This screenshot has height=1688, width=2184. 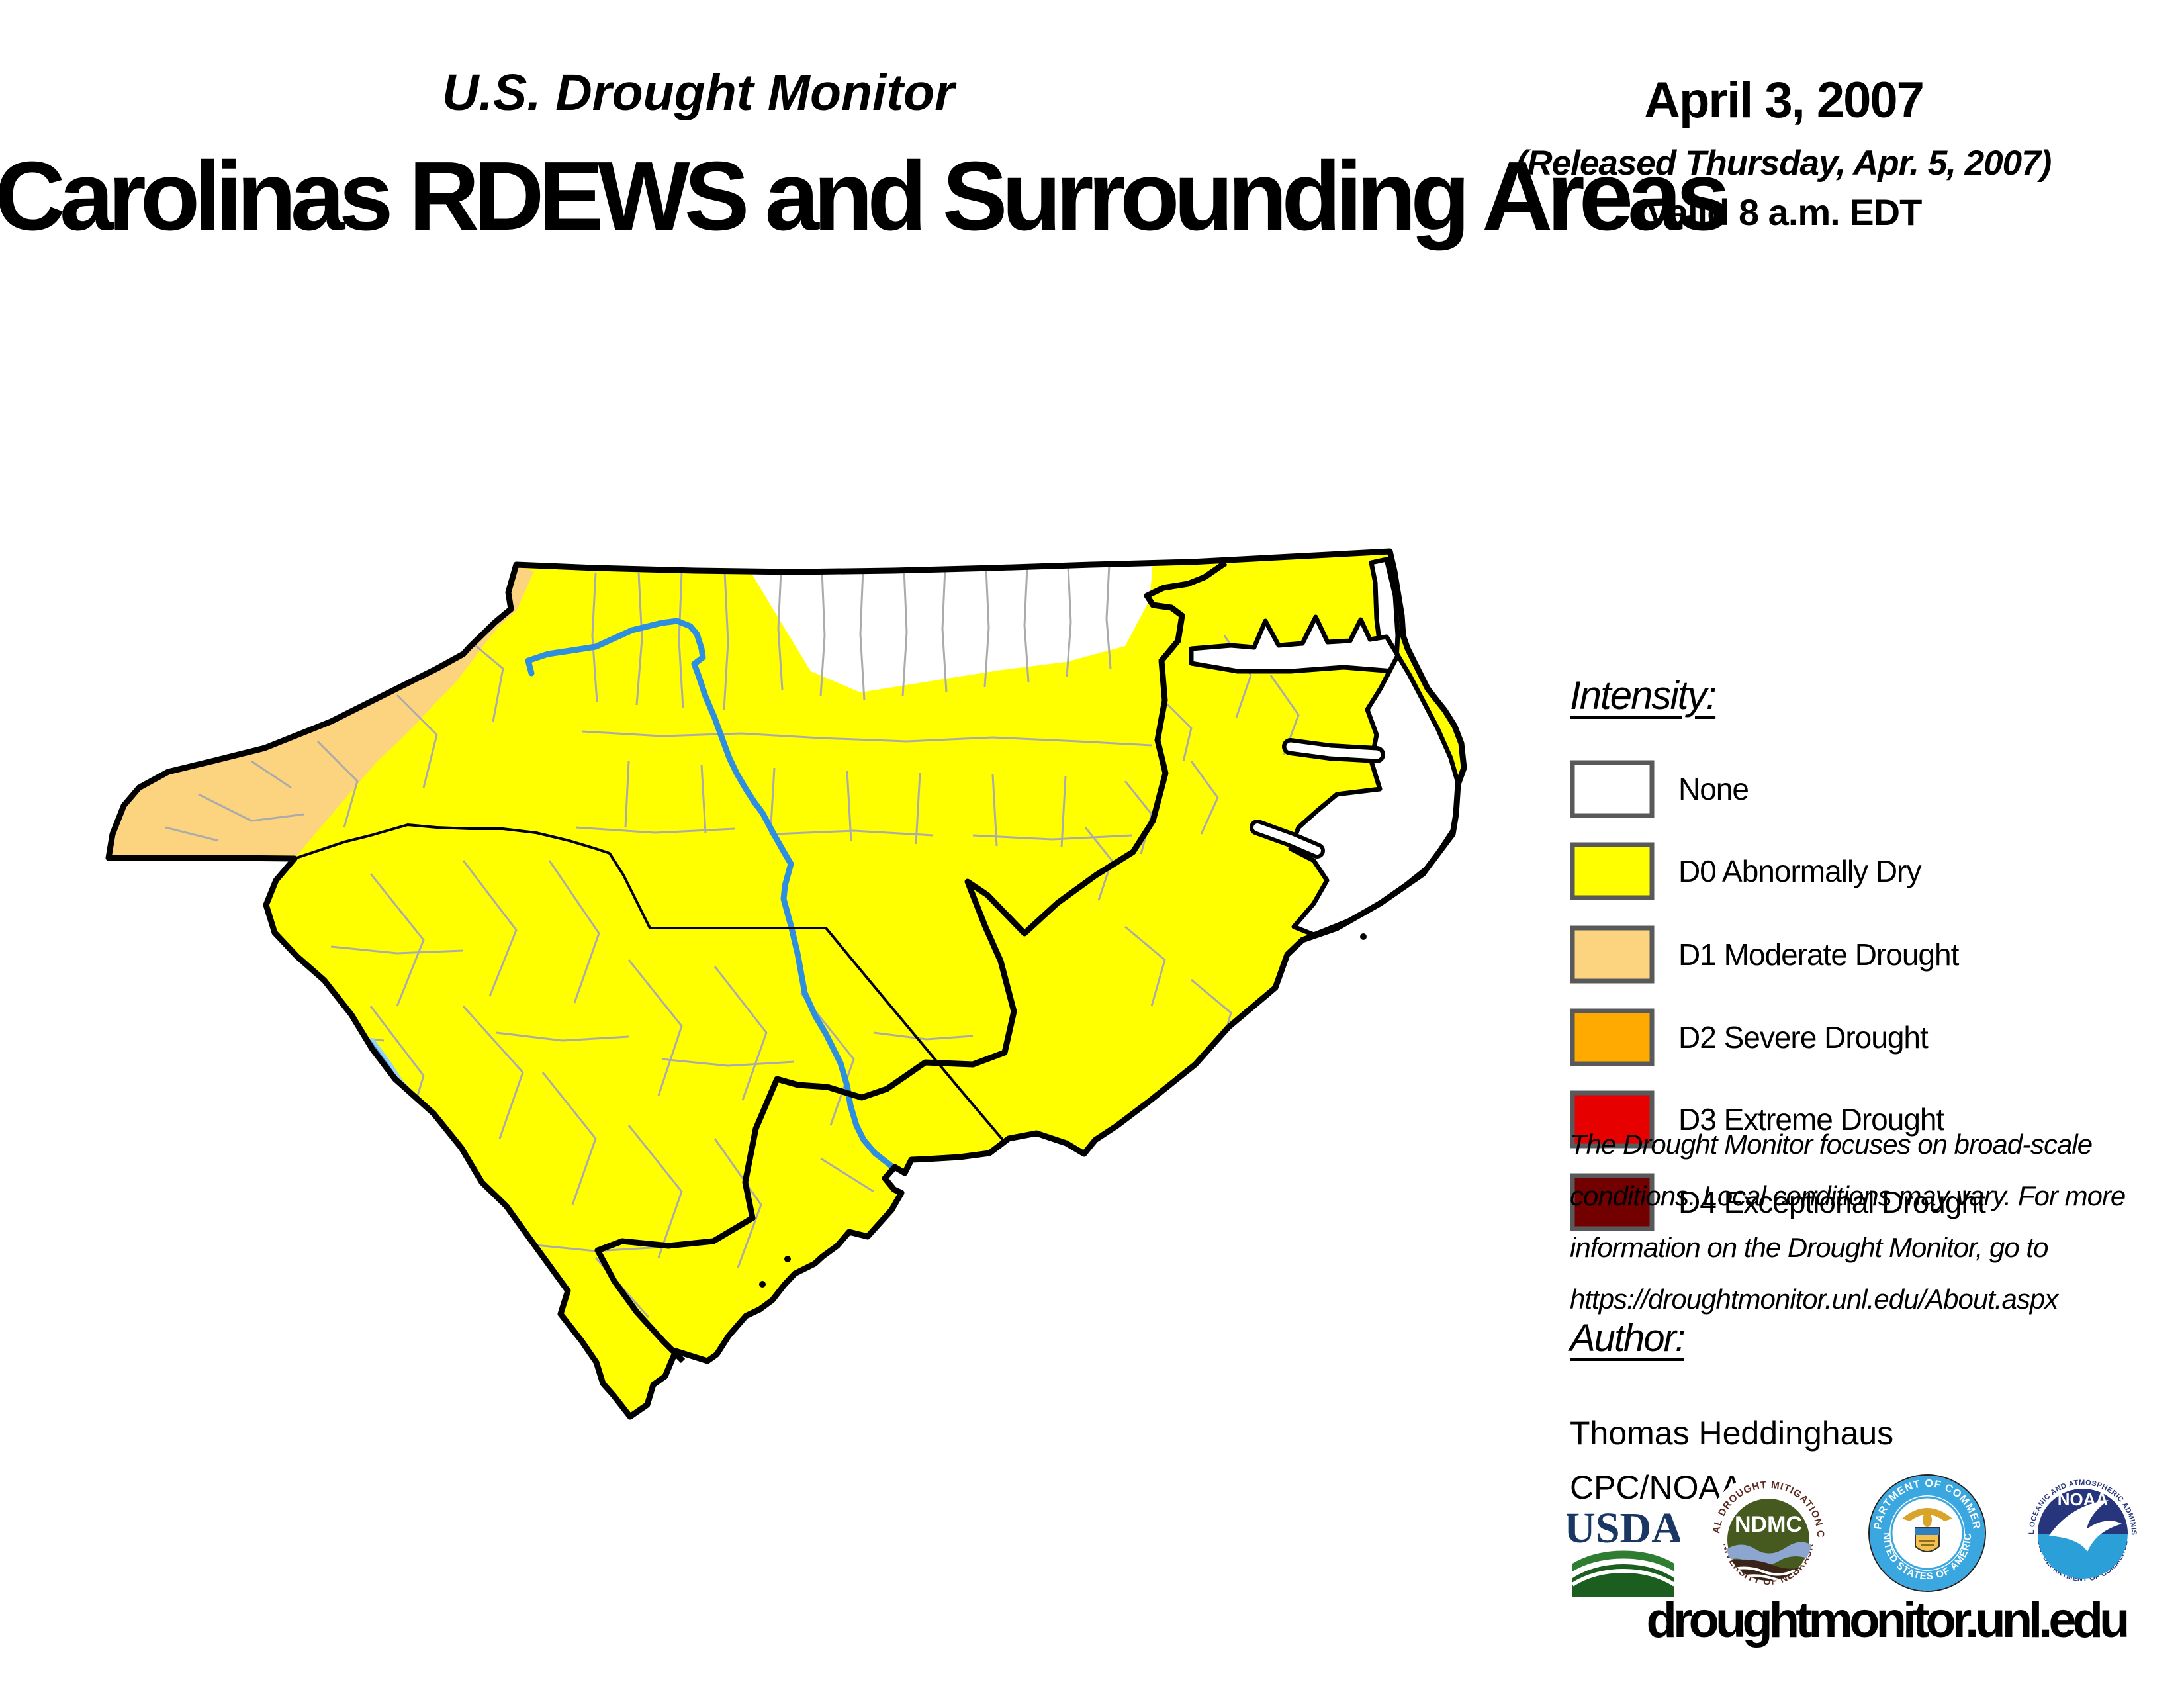 What do you see at coordinates (321, 712) in the screenshot?
I see `d1-region-fill` at bounding box center [321, 712].